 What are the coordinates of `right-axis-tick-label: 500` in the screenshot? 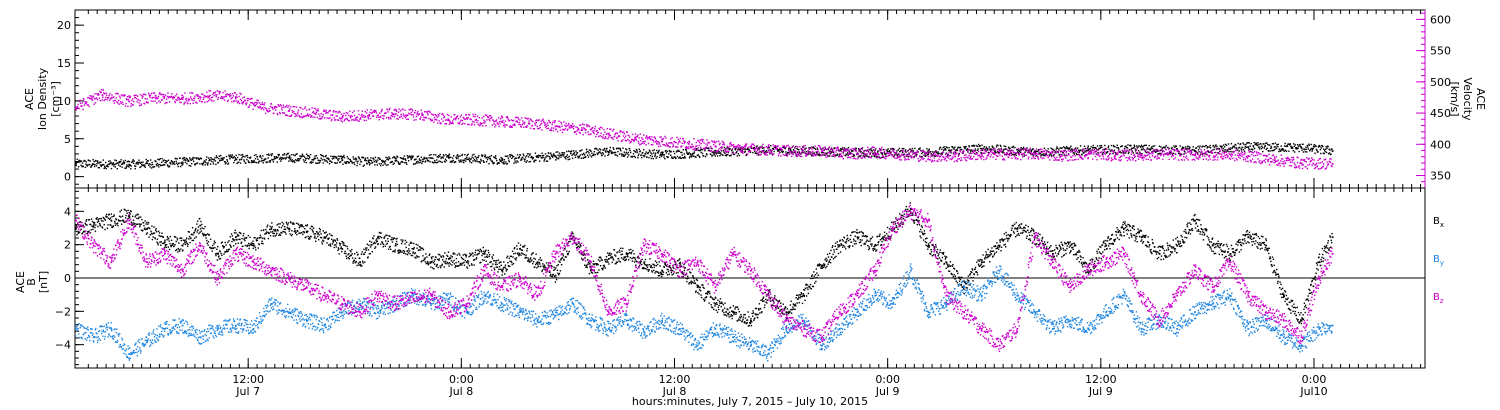 It's located at (1440, 82).